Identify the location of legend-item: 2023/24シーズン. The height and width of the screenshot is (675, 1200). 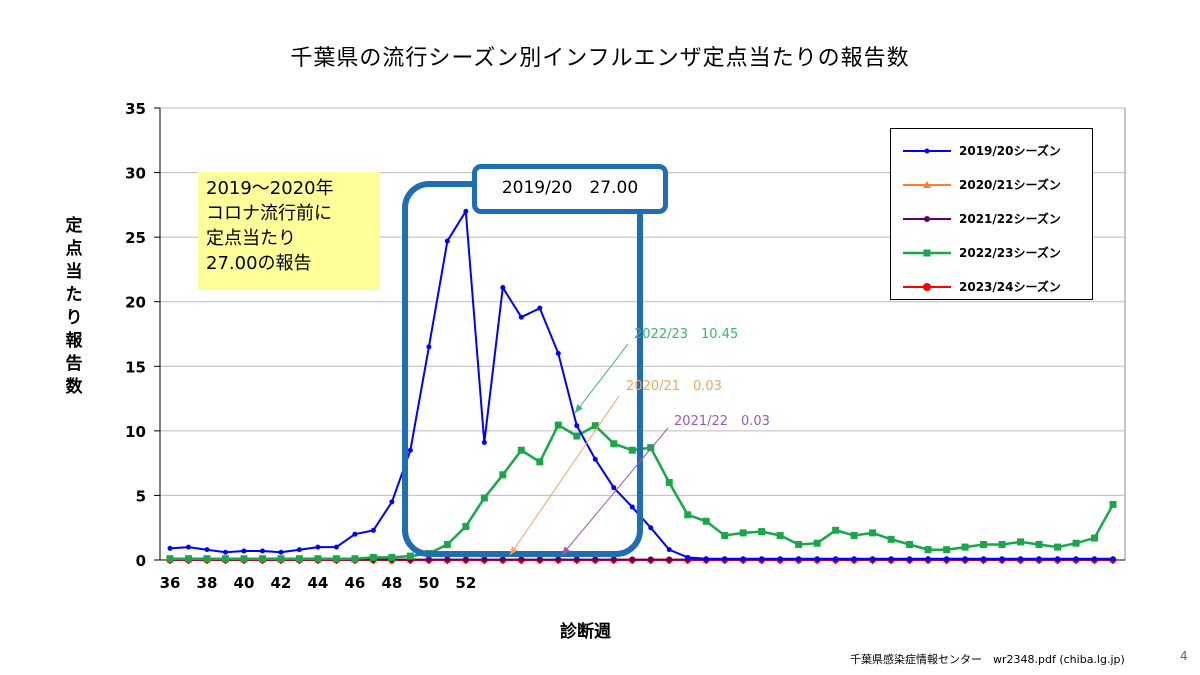
(996, 287).